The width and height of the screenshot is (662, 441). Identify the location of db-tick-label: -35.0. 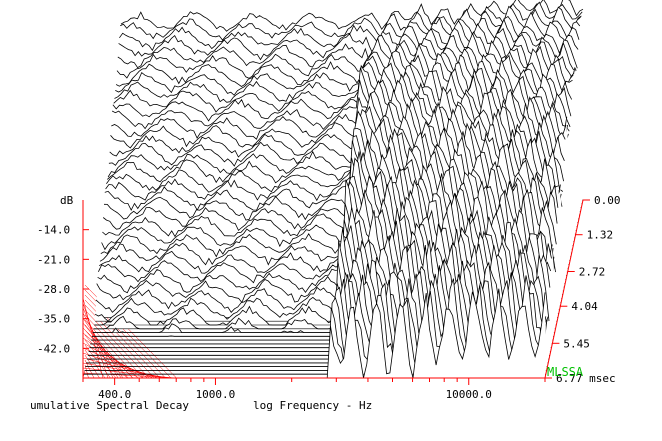
(53, 319).